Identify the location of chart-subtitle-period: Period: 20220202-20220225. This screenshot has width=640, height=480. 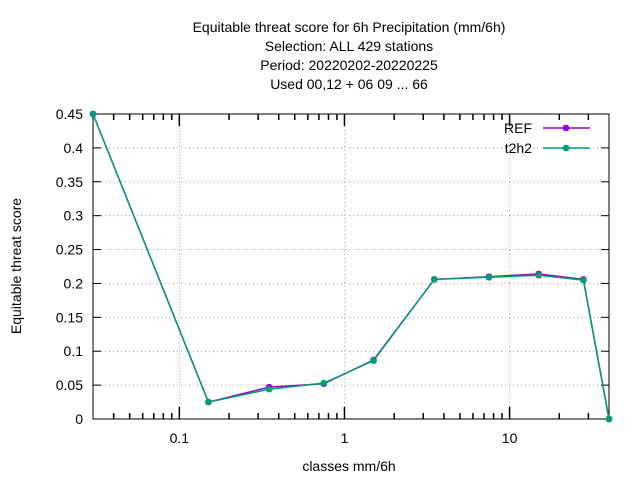
(349, 65).